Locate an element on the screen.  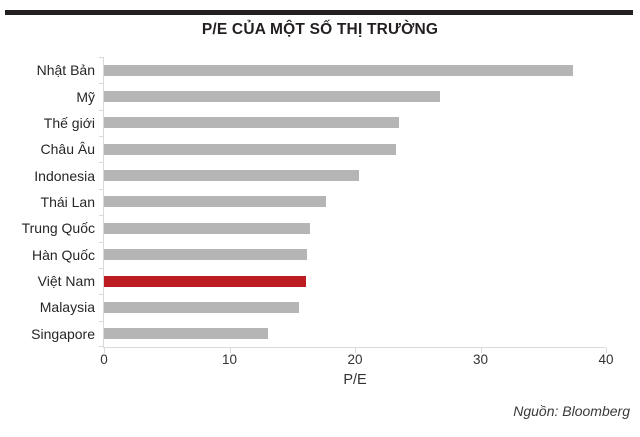
category-label: Việt Nam is located at coordinates (66, 281).